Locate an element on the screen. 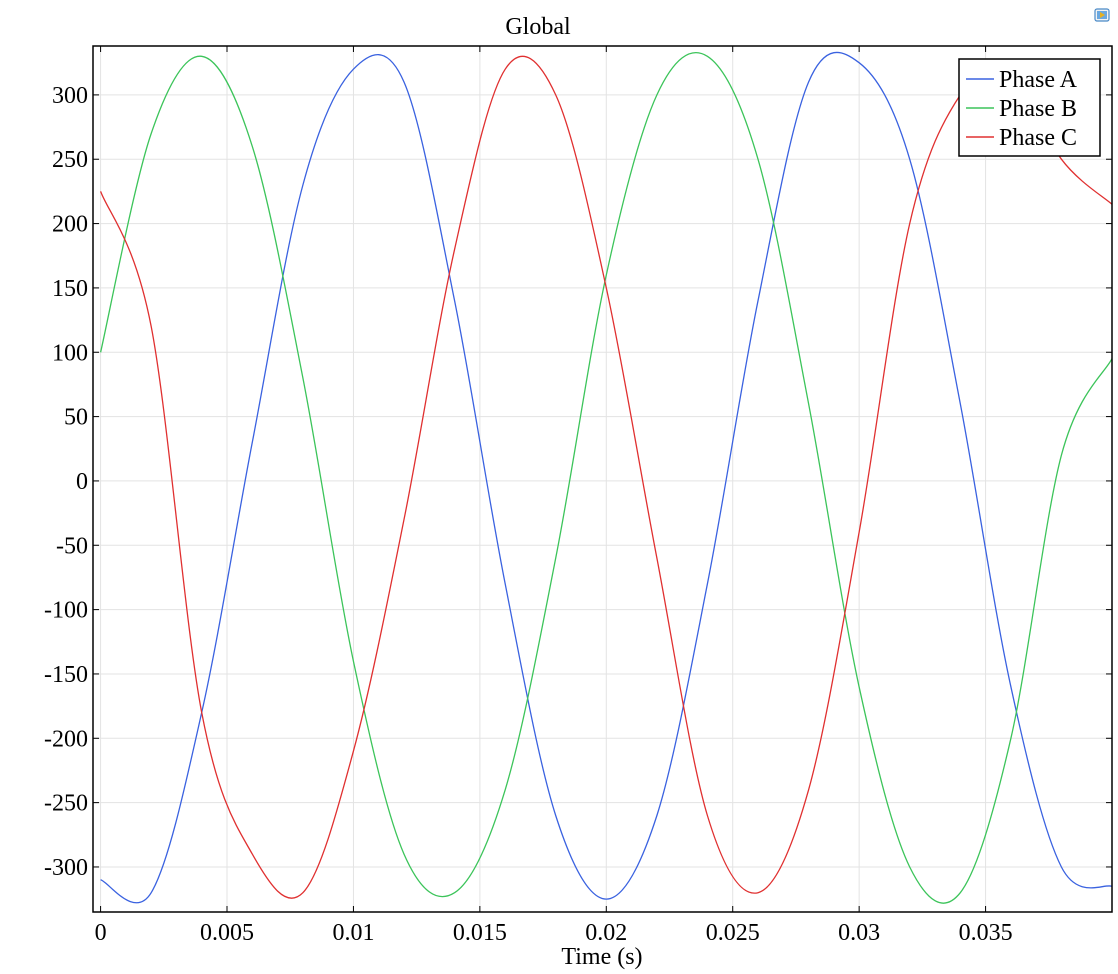  y-tick-label: -250 is located at coordinates (66, 804).